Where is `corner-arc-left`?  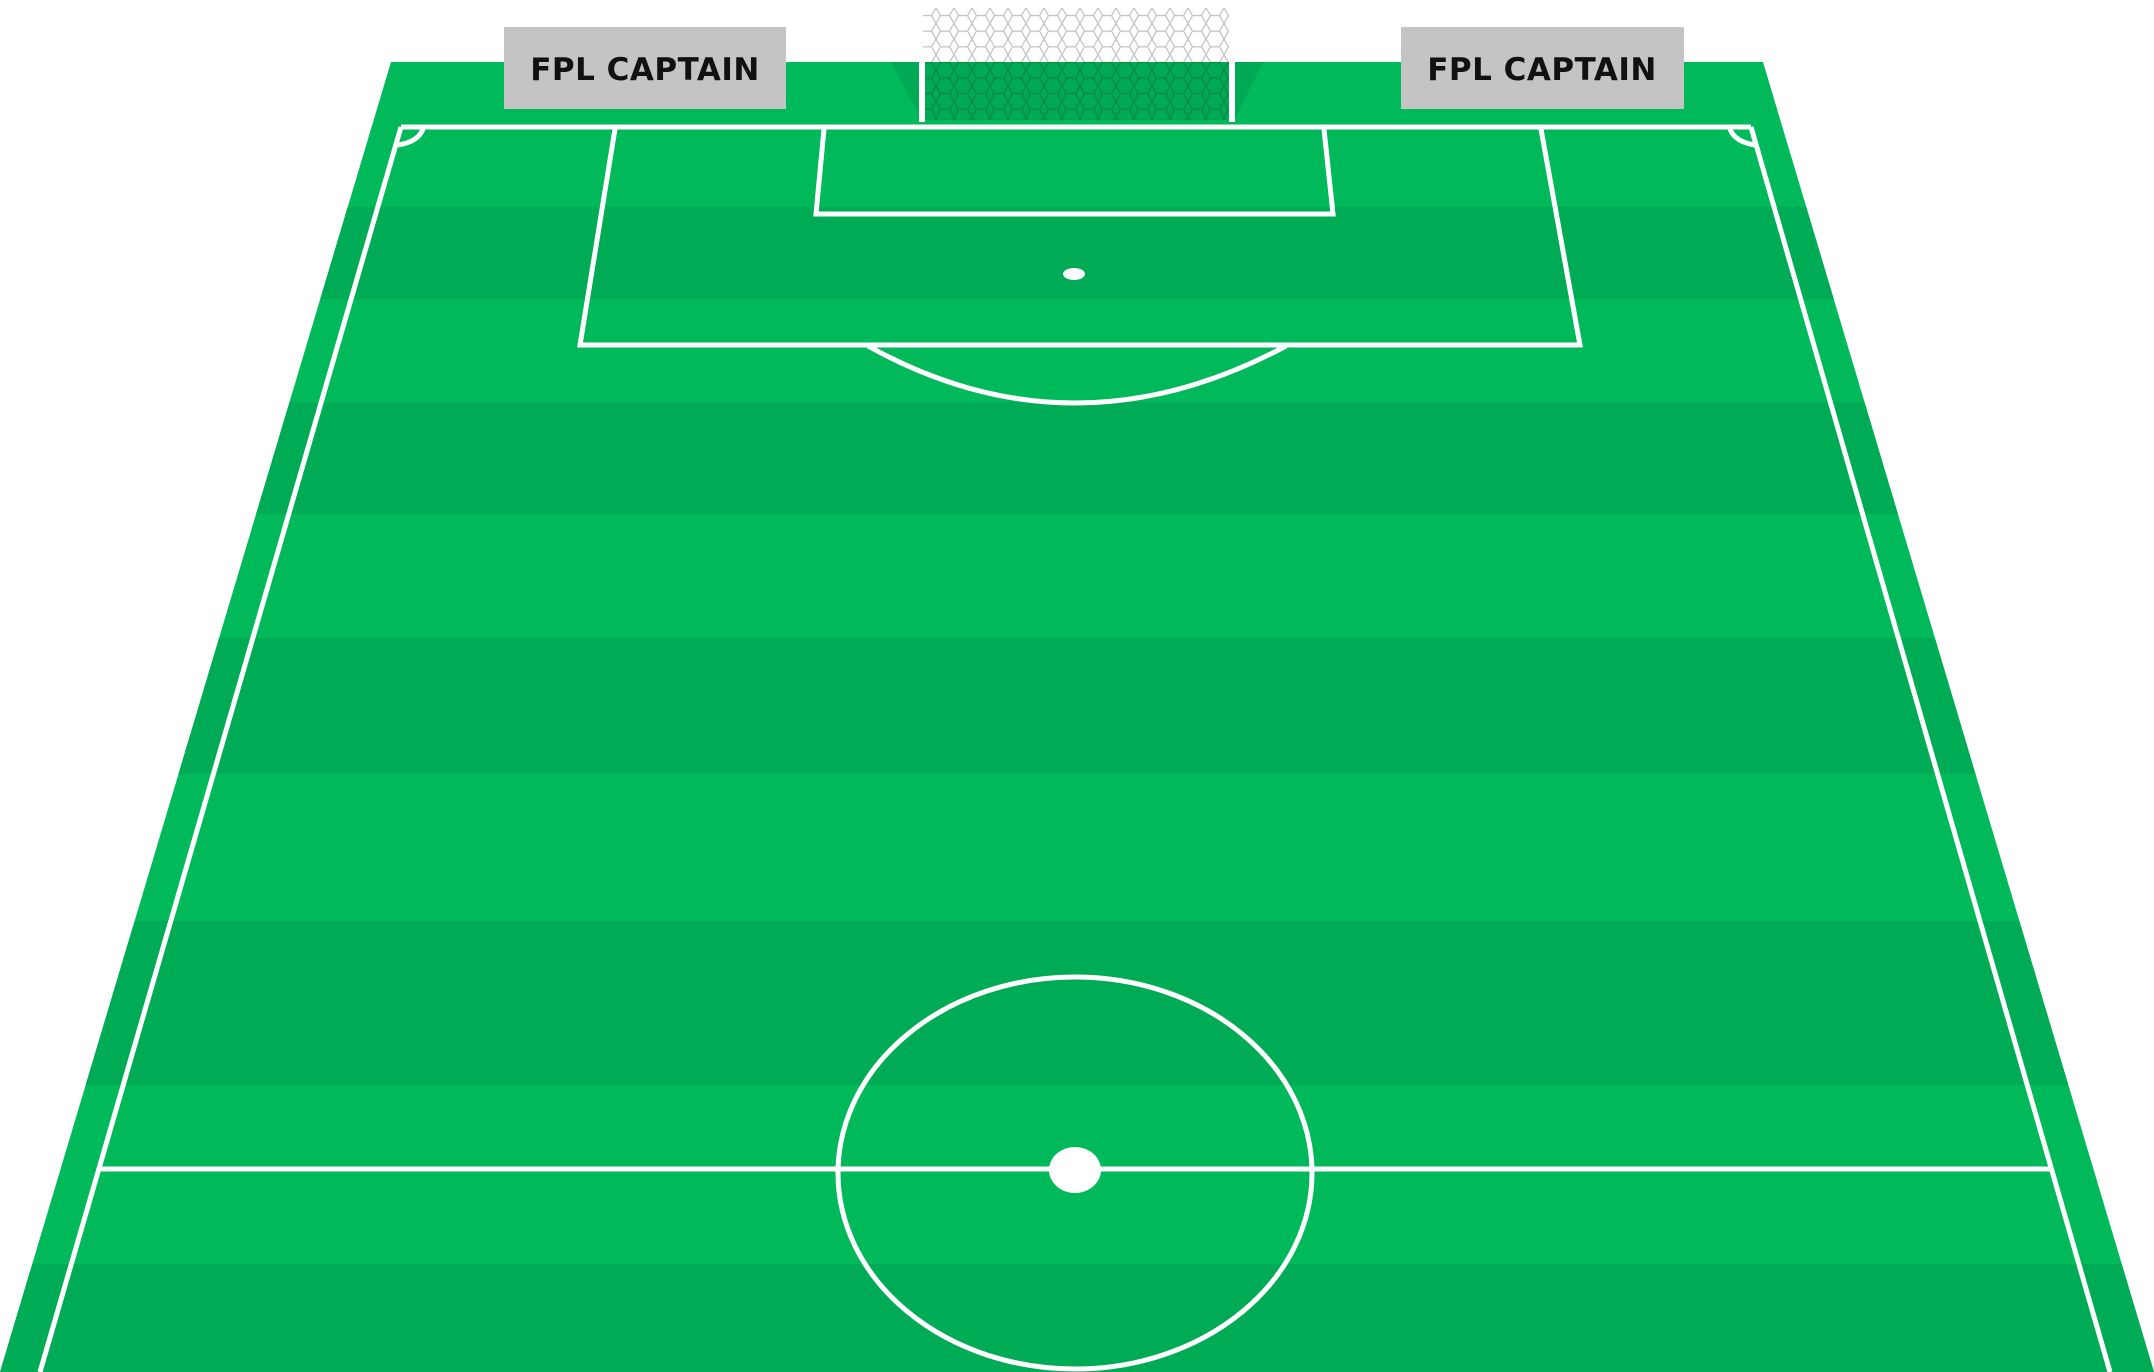 corner-arc-left is located at coordinates (411, 137).